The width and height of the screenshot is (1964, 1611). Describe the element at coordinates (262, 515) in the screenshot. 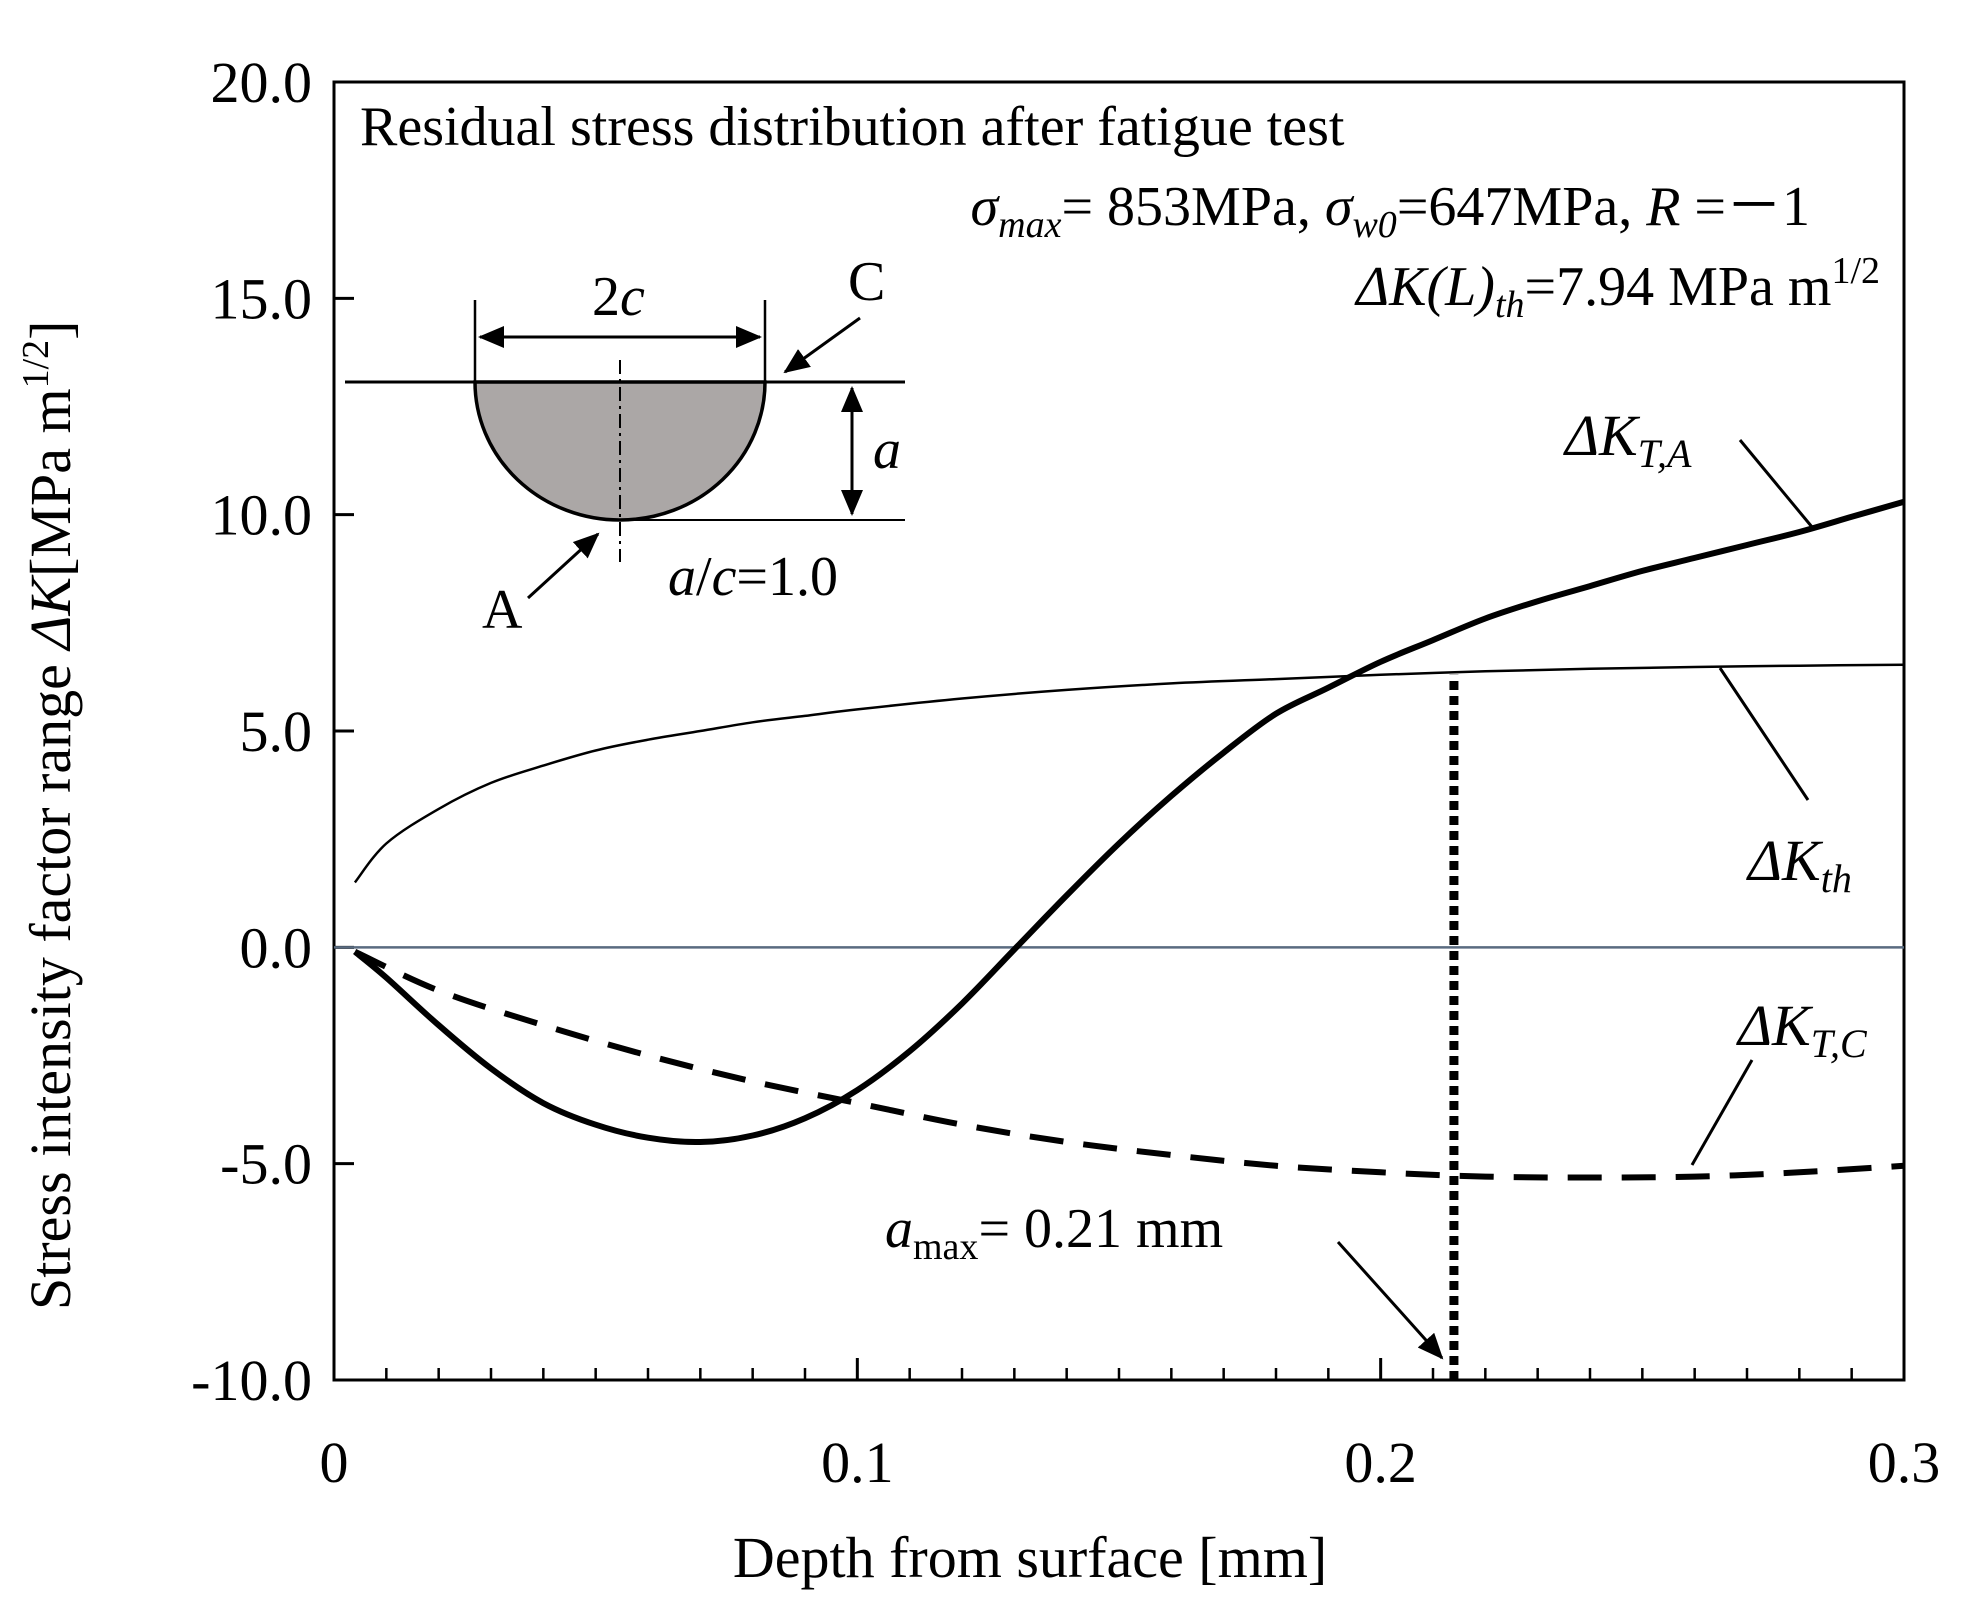

I see `y-tick-label: 10.0` at that location.